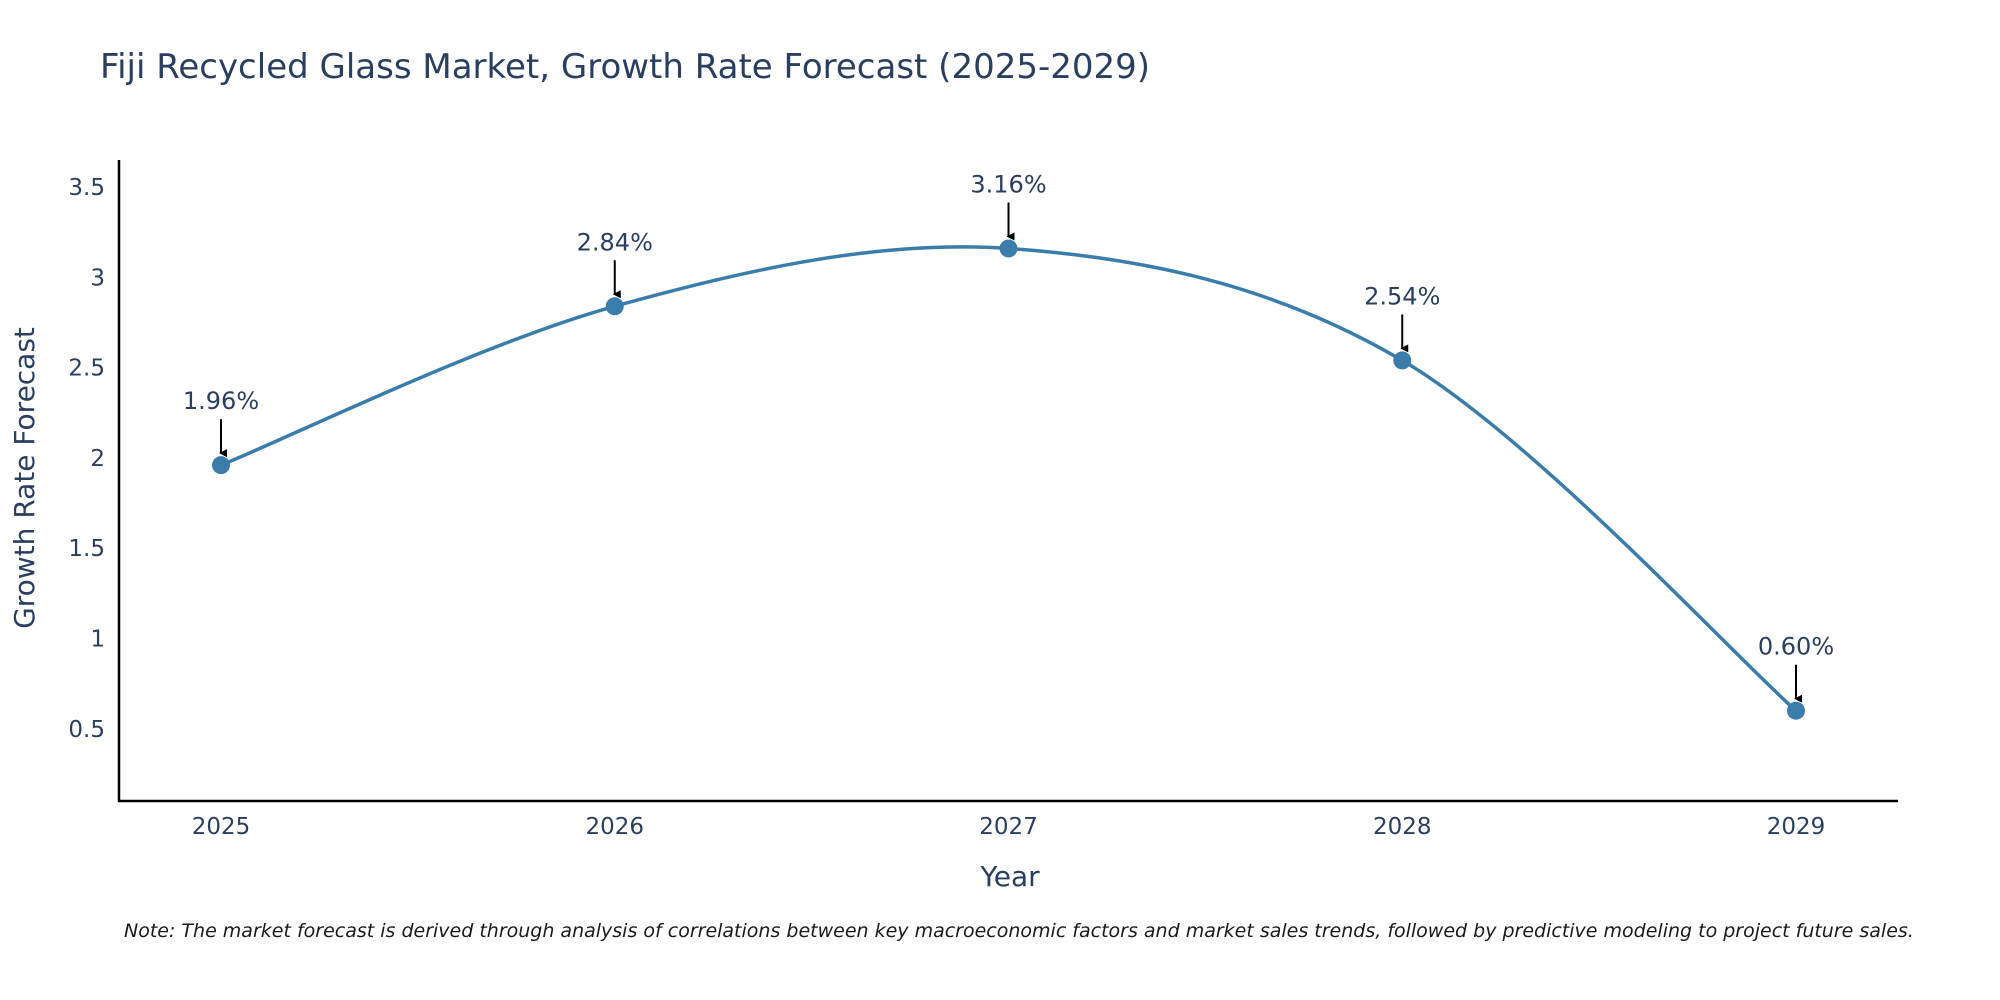 Image resolution: width=2000 pixels, height=1000 pixels. What do you see at coordinates (86, 730) in the screenshot?
I see `y-tick-label: 0.5` at bounding box center [86, 730].